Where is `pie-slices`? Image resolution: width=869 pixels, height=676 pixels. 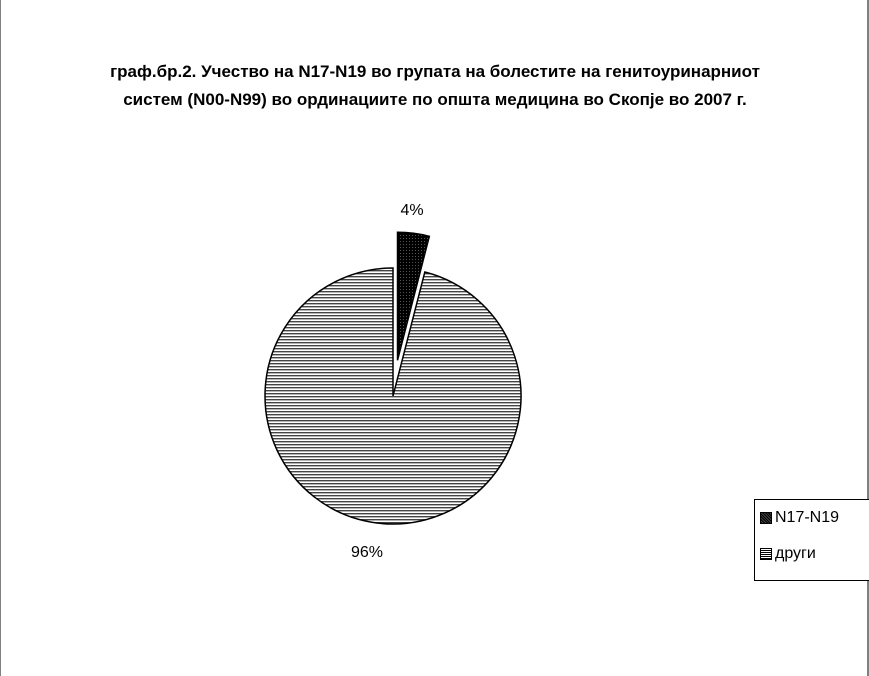
pie-slices is located at coordinates (393, 378).